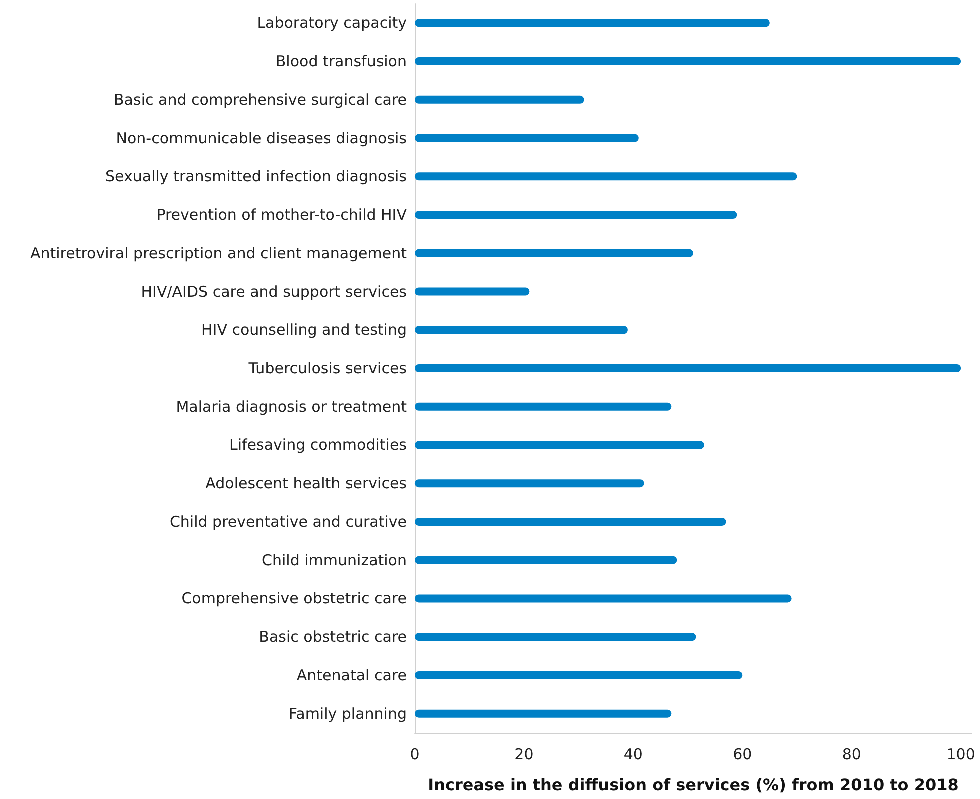  Describe the element at coordinates (292, 407) in the screenshot. I see `y-tick-label: Malaria diagnosis or treatment` at that location.